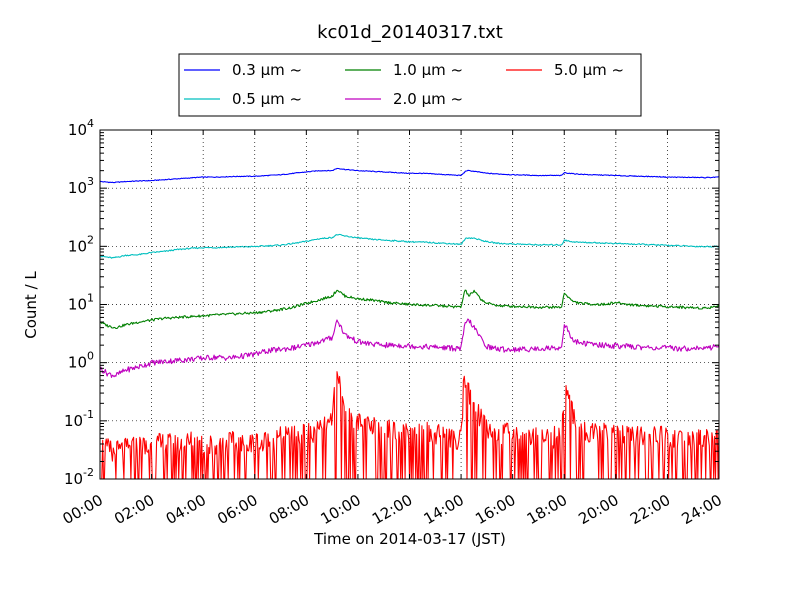 Image resolution: width=800 pixels, height=600 pixels. Describe the element at coordinates (81, 244) in the screenshot. I see `y-tick-label: 10²` at that location.